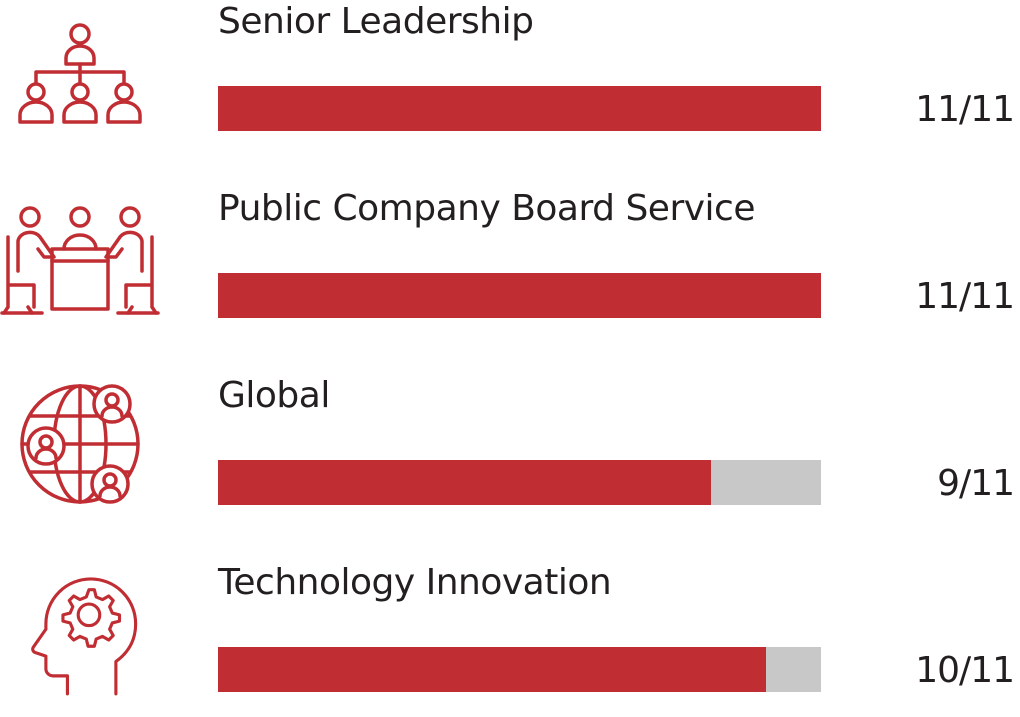 The height and width of the screenshot is (717, 1020). What do you see at coordinates (80, 631) in the screenshot?
I see `head-gear-icon` at bounding box center [80, 631].